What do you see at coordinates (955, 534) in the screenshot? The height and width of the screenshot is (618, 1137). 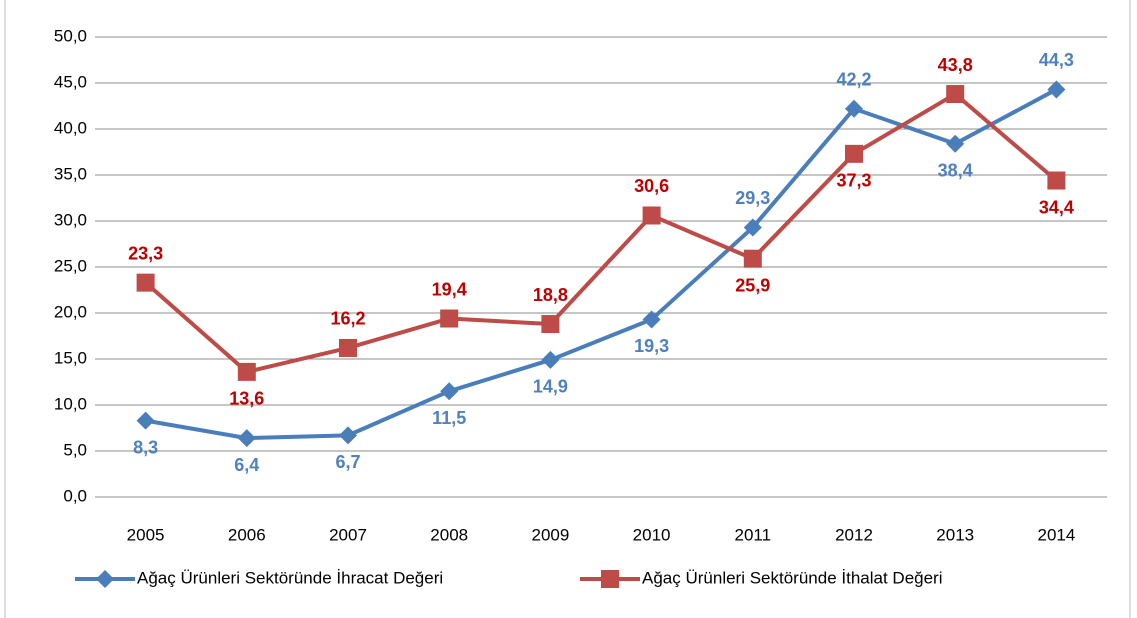 I see `x-tick-label: 2013` at bounding box center [955, 534].